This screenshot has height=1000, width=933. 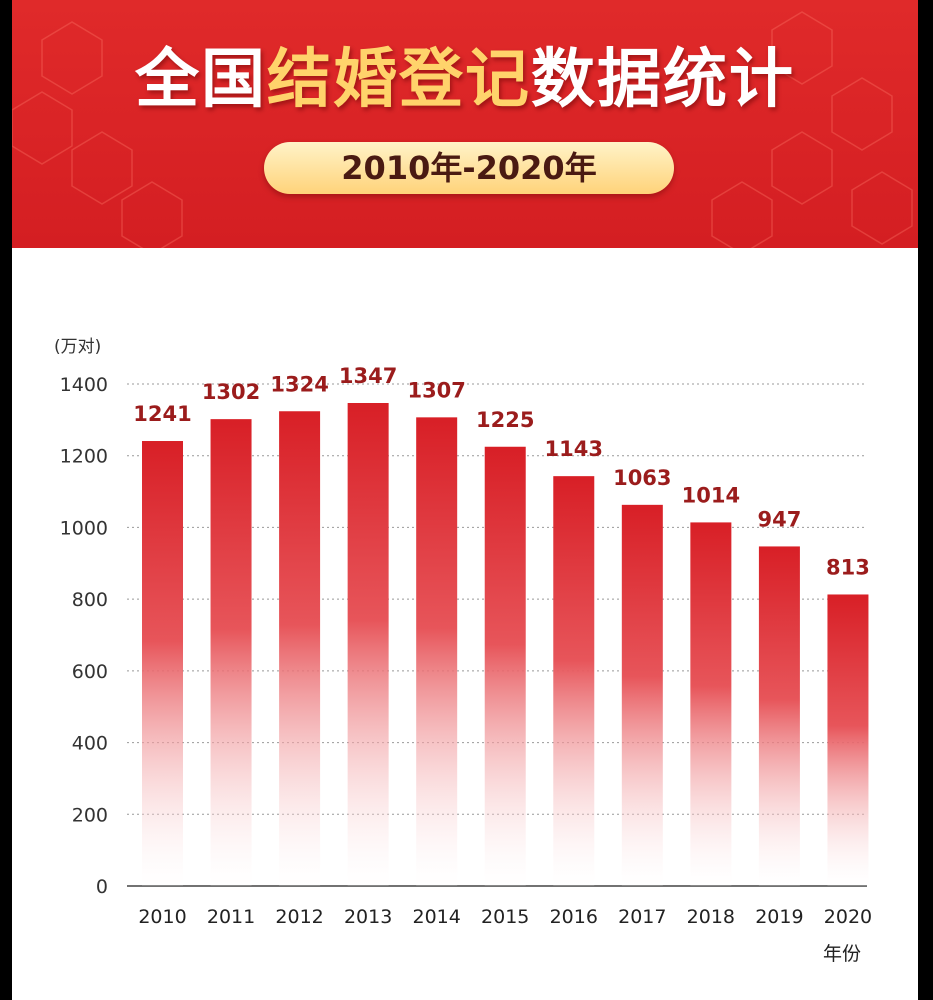 I want to click on value-label-2013: 1347, so click(x=368, y=376).